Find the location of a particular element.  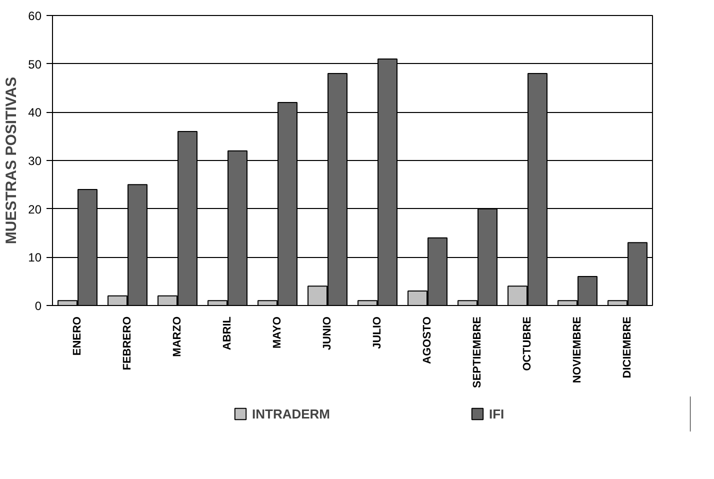

y-tick-label: 60 is located at coordinates (35, 16).